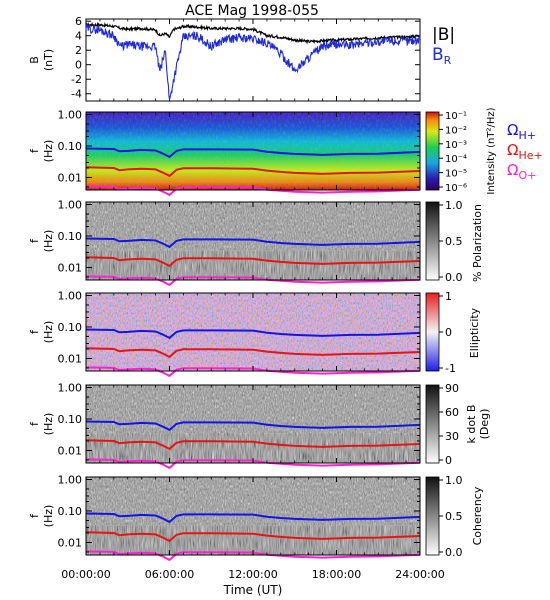 The image size is (550, 600). I want to click on field-ylabel-unit: (nT), so click(48, 60).